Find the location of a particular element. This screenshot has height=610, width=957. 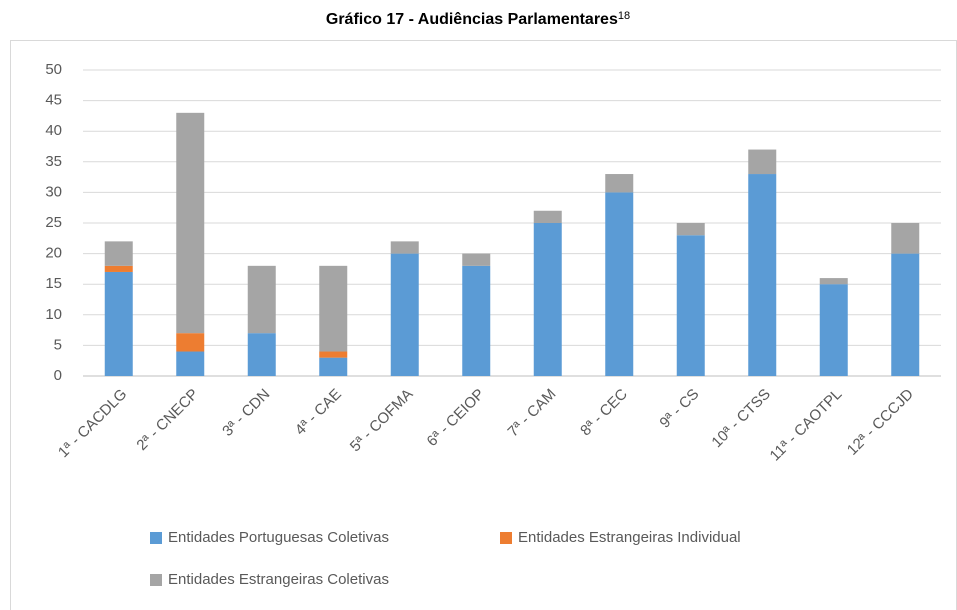

y-tick-label: 25 is located at coordinates (53, 222).